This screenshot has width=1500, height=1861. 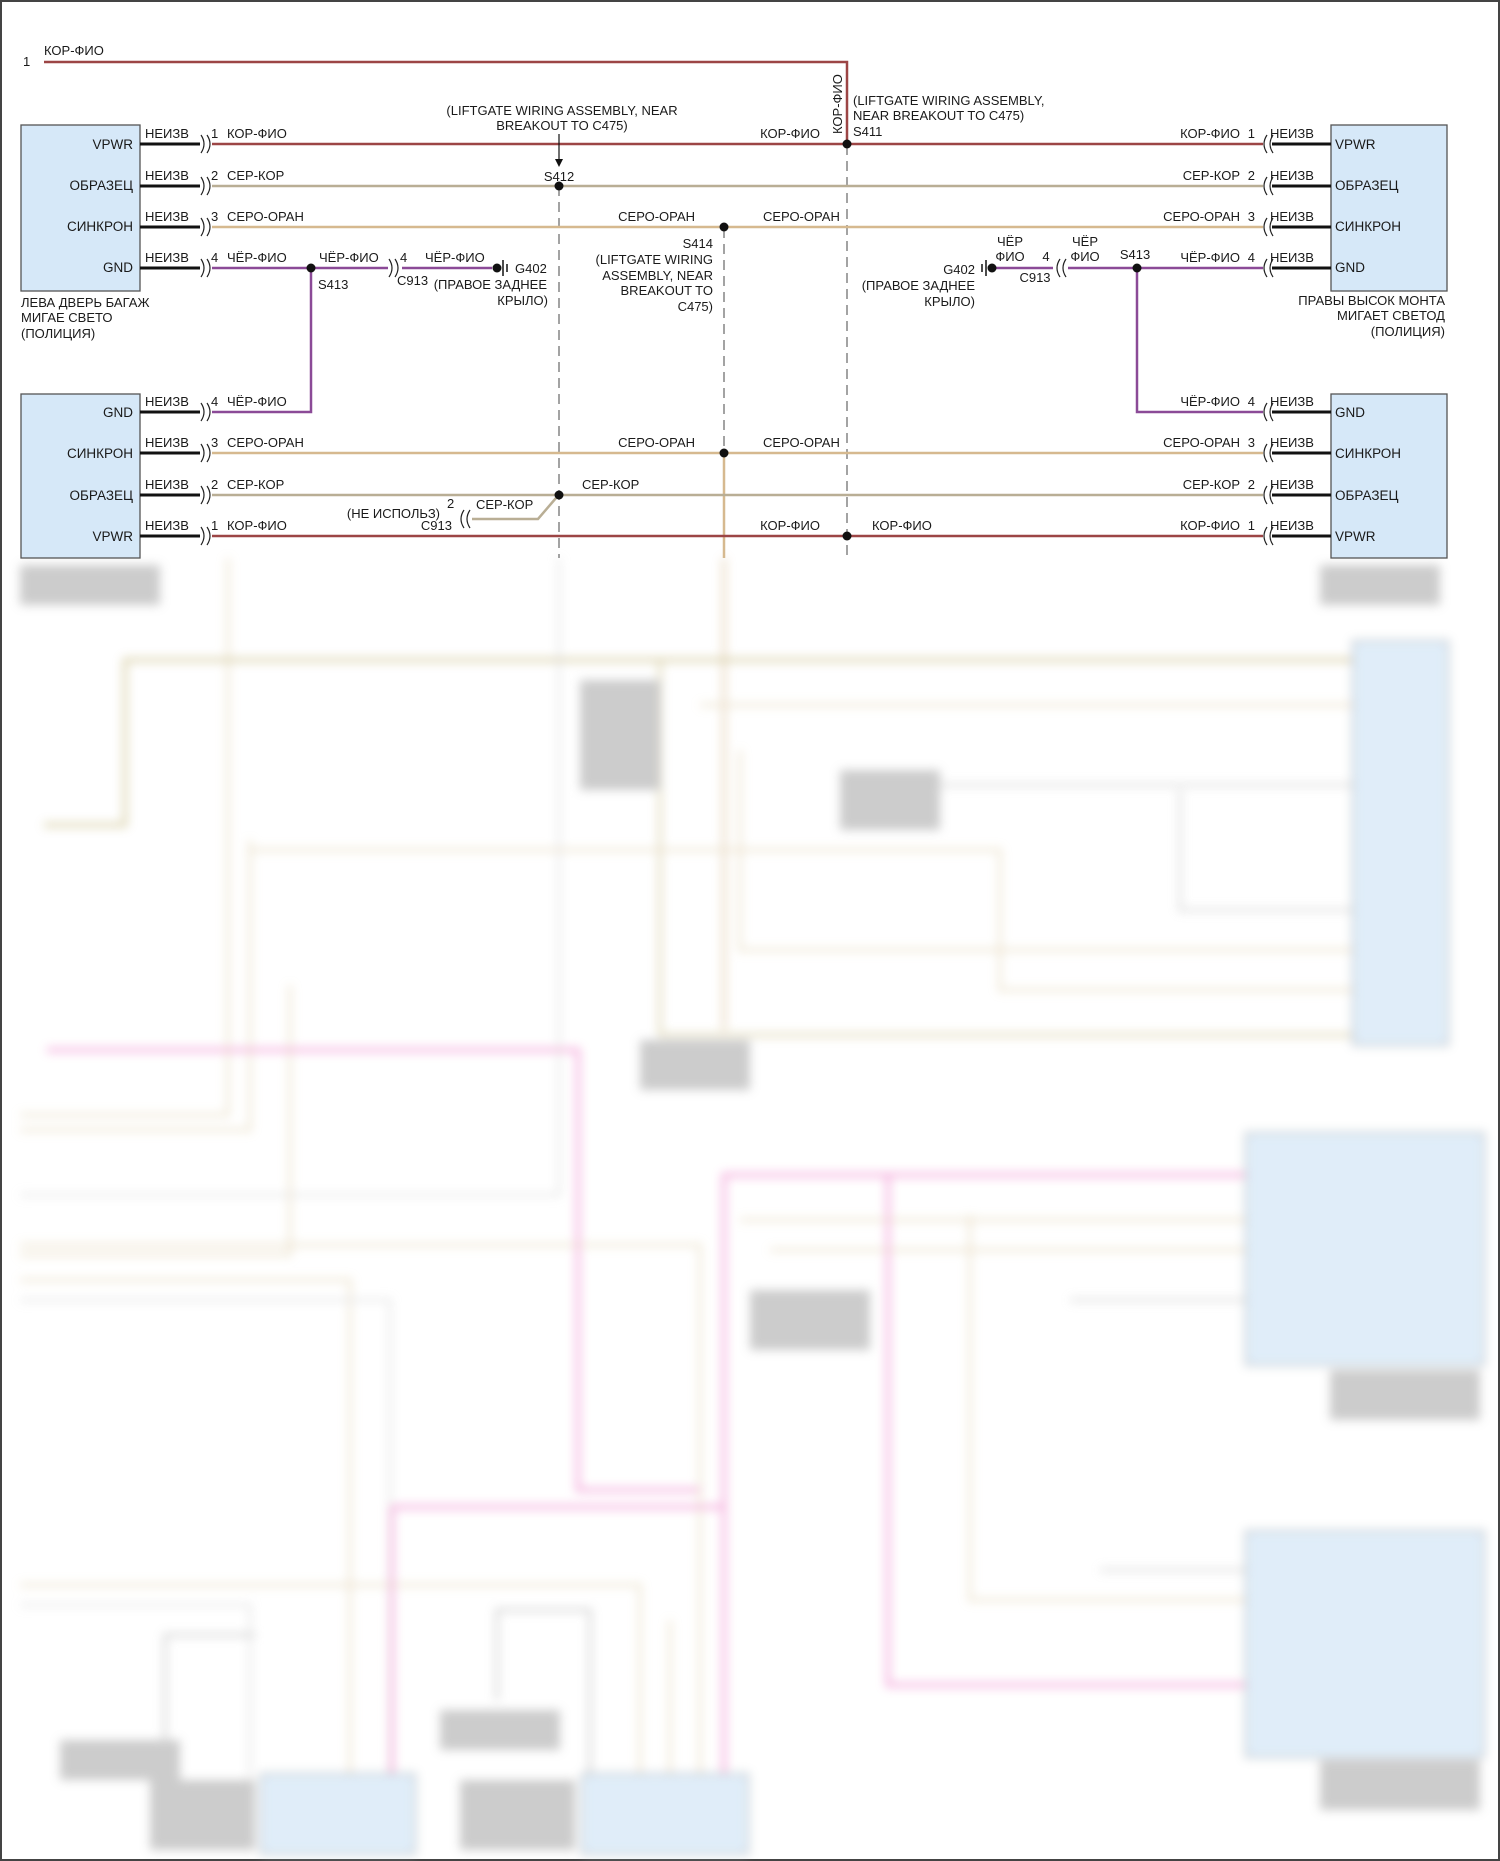 I want to click on splice-note: NEAR BREAKOUT TO C475), so click(x=938, y=115).